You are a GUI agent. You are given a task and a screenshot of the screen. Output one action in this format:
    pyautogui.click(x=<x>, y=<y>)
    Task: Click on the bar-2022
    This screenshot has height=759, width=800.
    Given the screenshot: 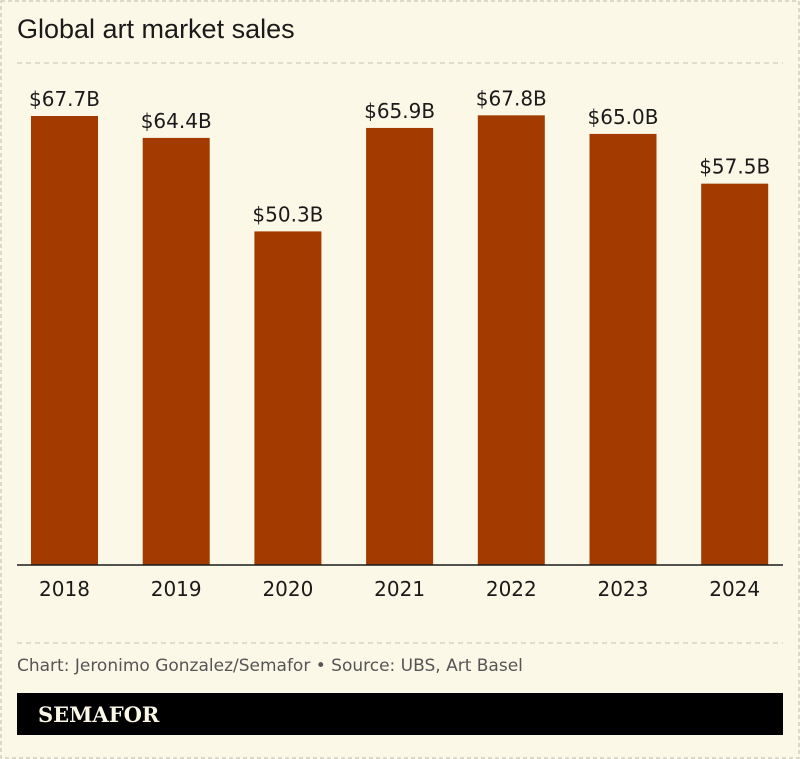 What is the action you would take?
    pyautogui.click(x=511, y=340)
    